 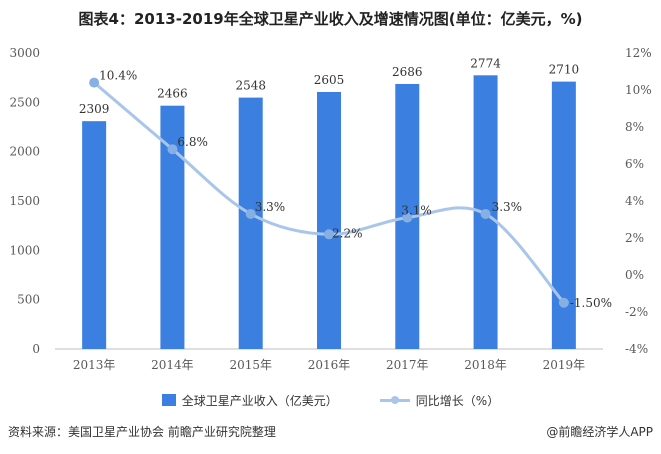 I want to click on revenue-bar-label: 2605, so click(x=329, y=80).